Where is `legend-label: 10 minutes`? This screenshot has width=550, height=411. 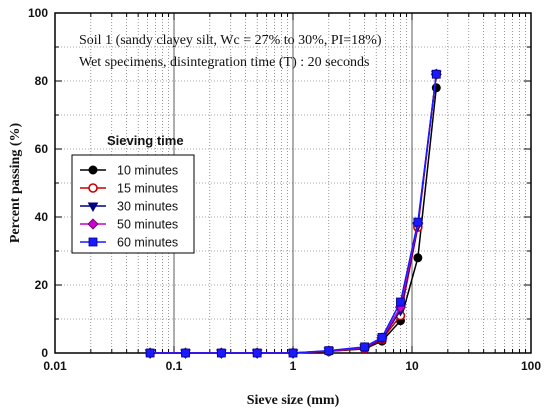
legend-label: 10 minutes is located at coordinates (147, 171).